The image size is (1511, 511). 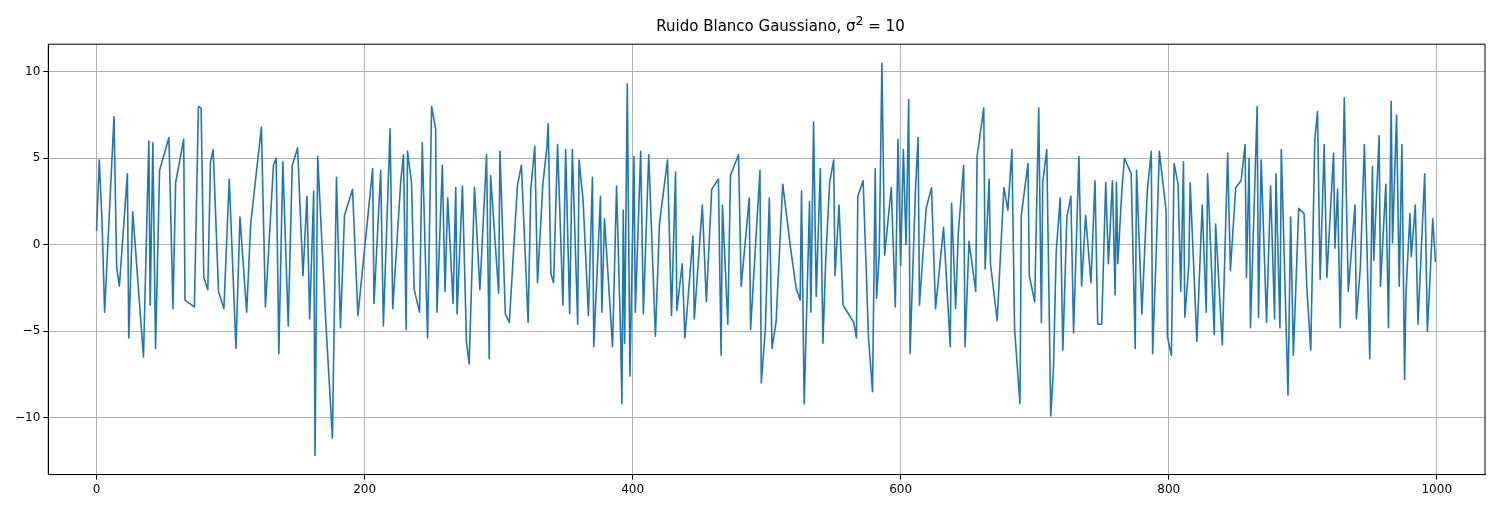 What do you see at coordinates (36, 243) in the screenshot?
I see `y-tick-label: 0` at bounding box center [36, 243].